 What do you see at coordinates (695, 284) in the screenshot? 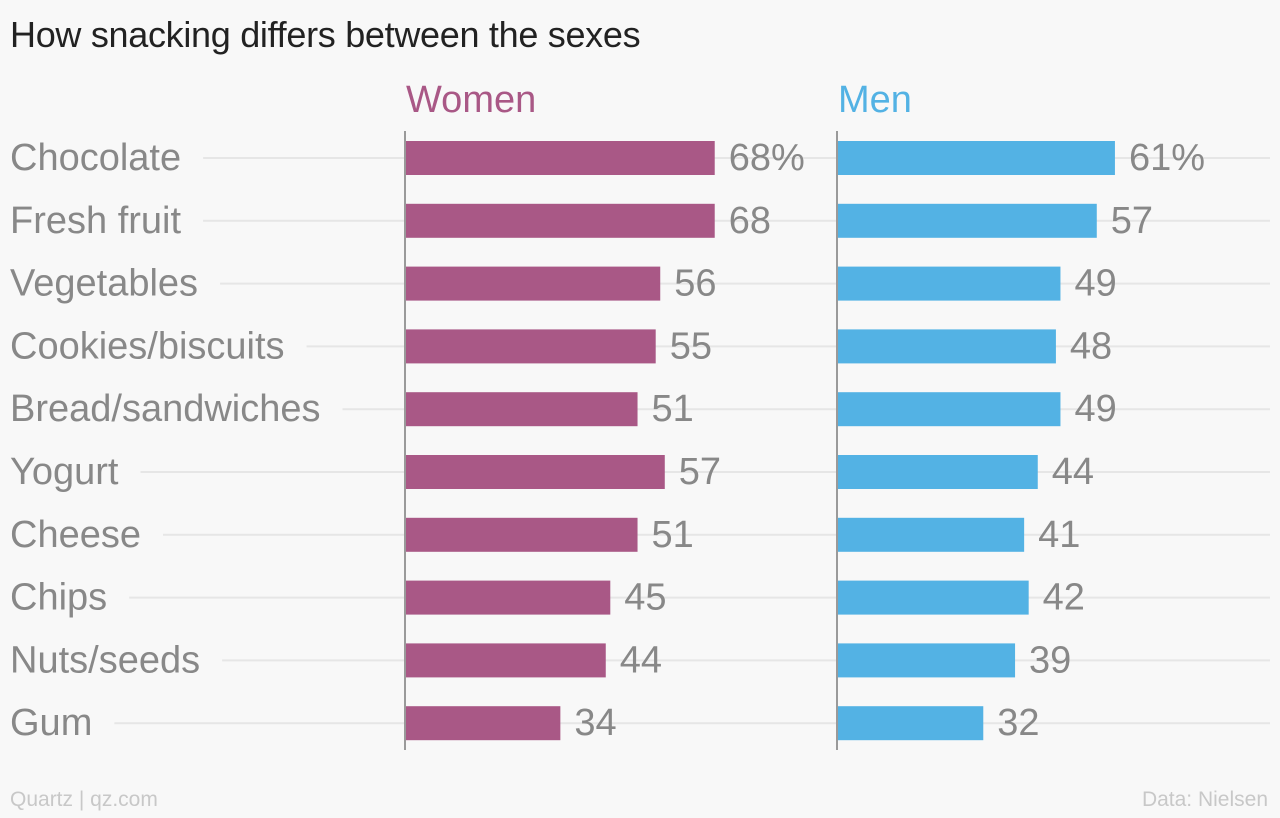
I see `data-label: 56` at bounding box center [695, 284].